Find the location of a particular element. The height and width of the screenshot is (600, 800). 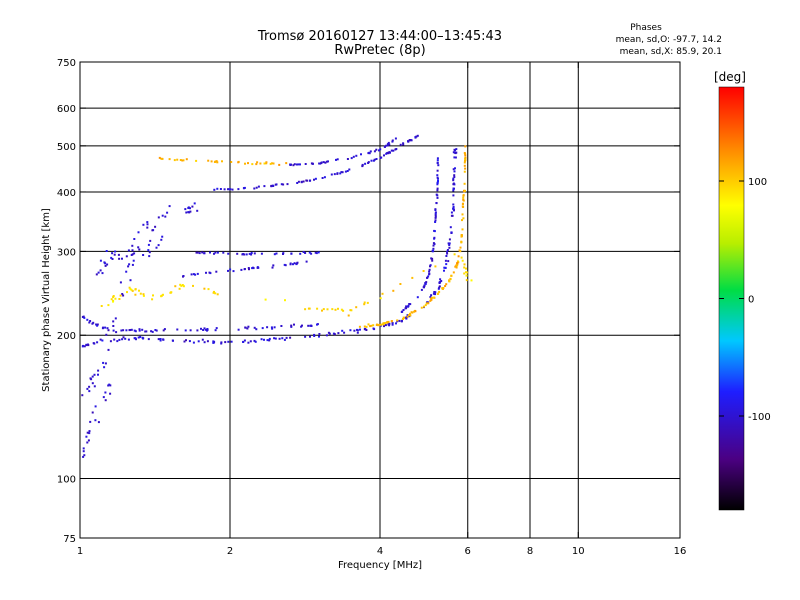

x-tick-label: 8 is located at coordinates (530, 551).